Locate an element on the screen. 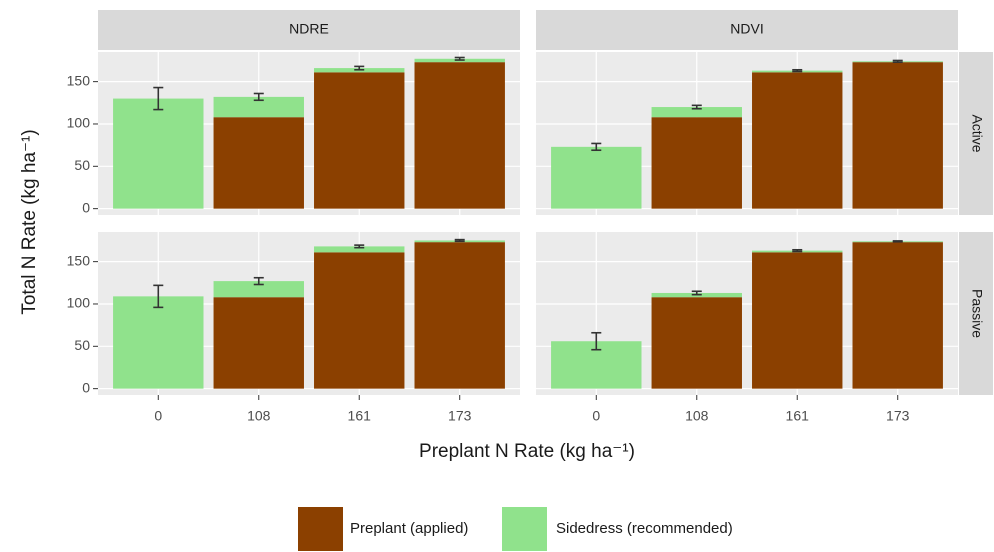  column-strip-label: NDVI is located at coordinates (746, 29).